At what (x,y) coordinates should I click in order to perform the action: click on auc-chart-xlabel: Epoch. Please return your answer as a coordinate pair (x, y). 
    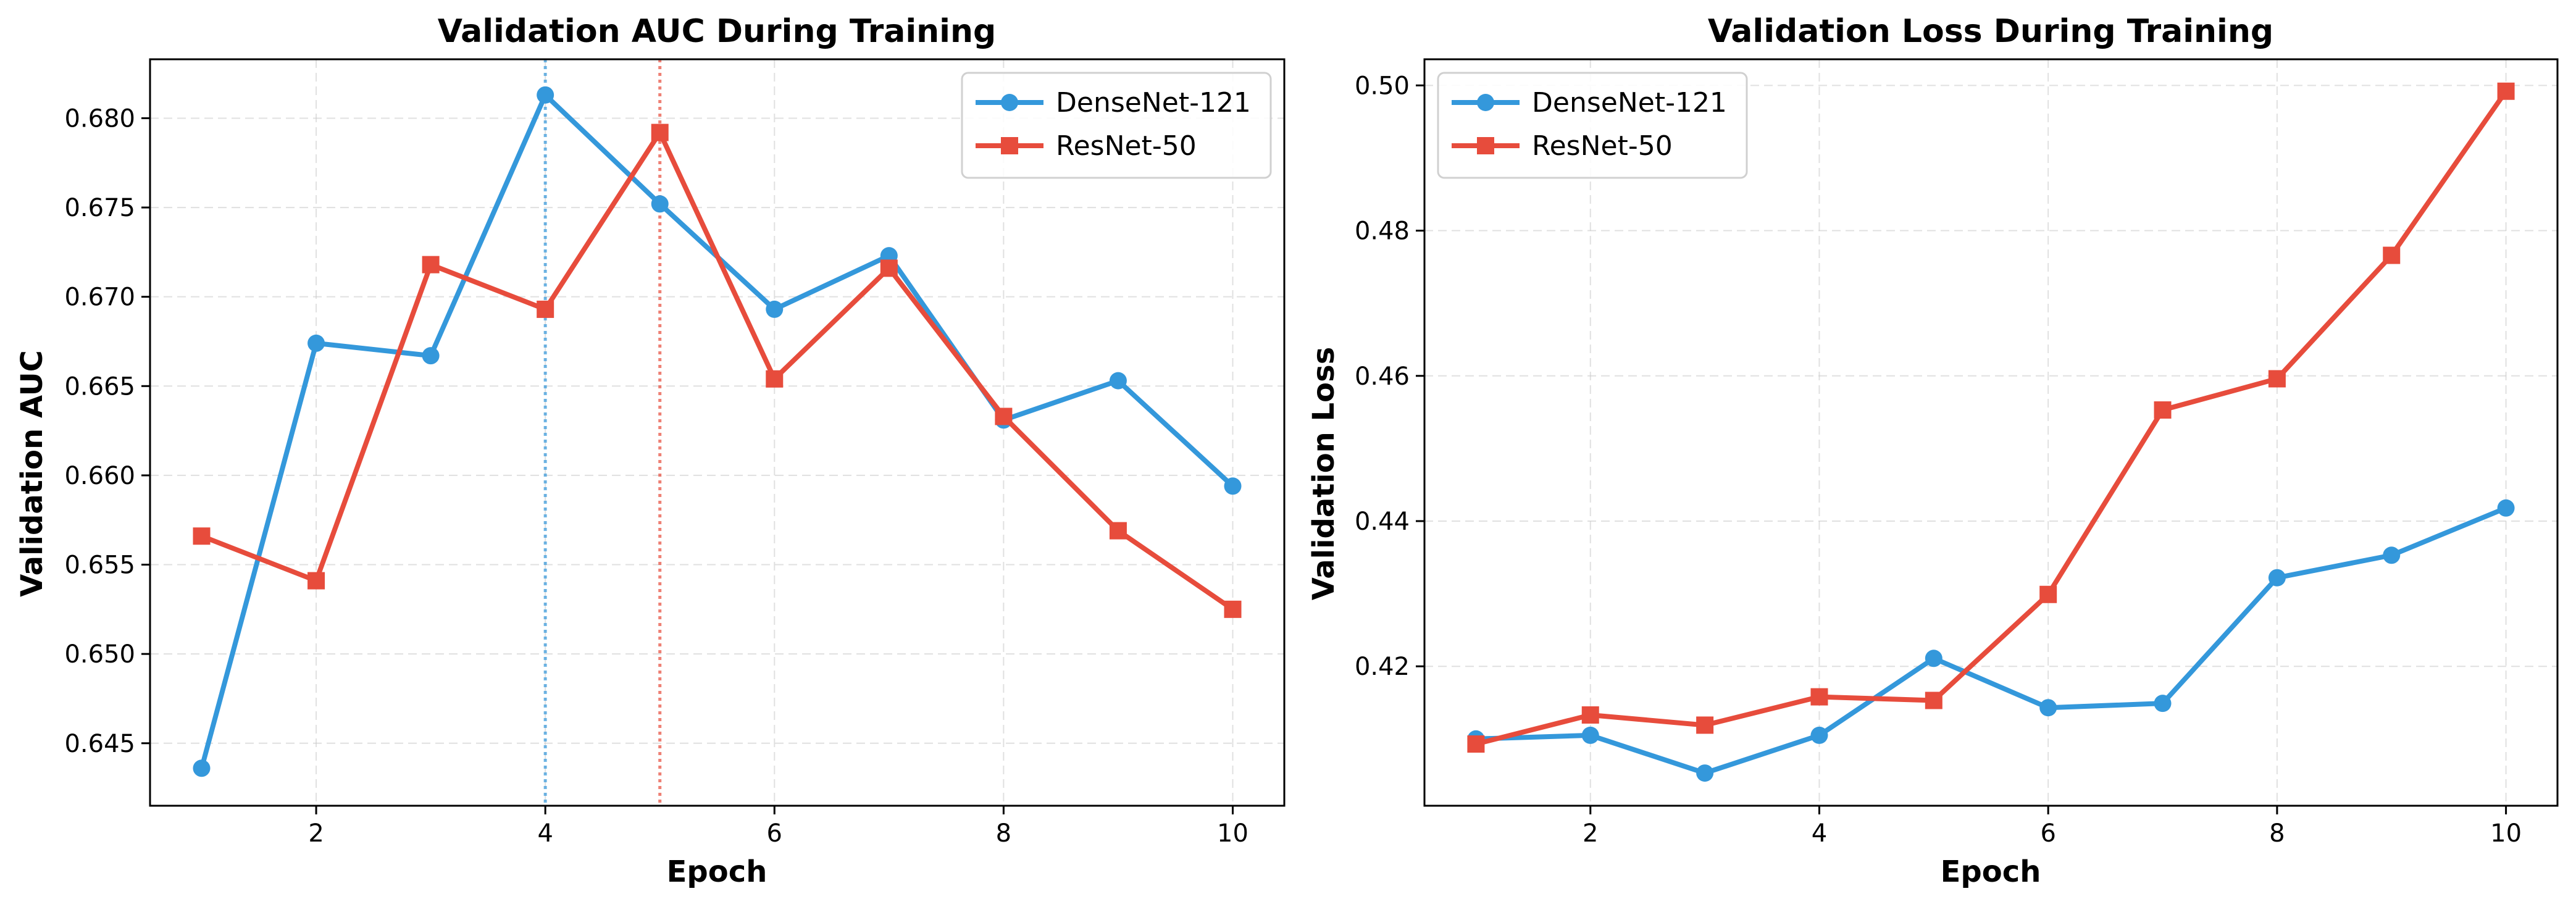
    Looking at the image, I should click on (717, 872).